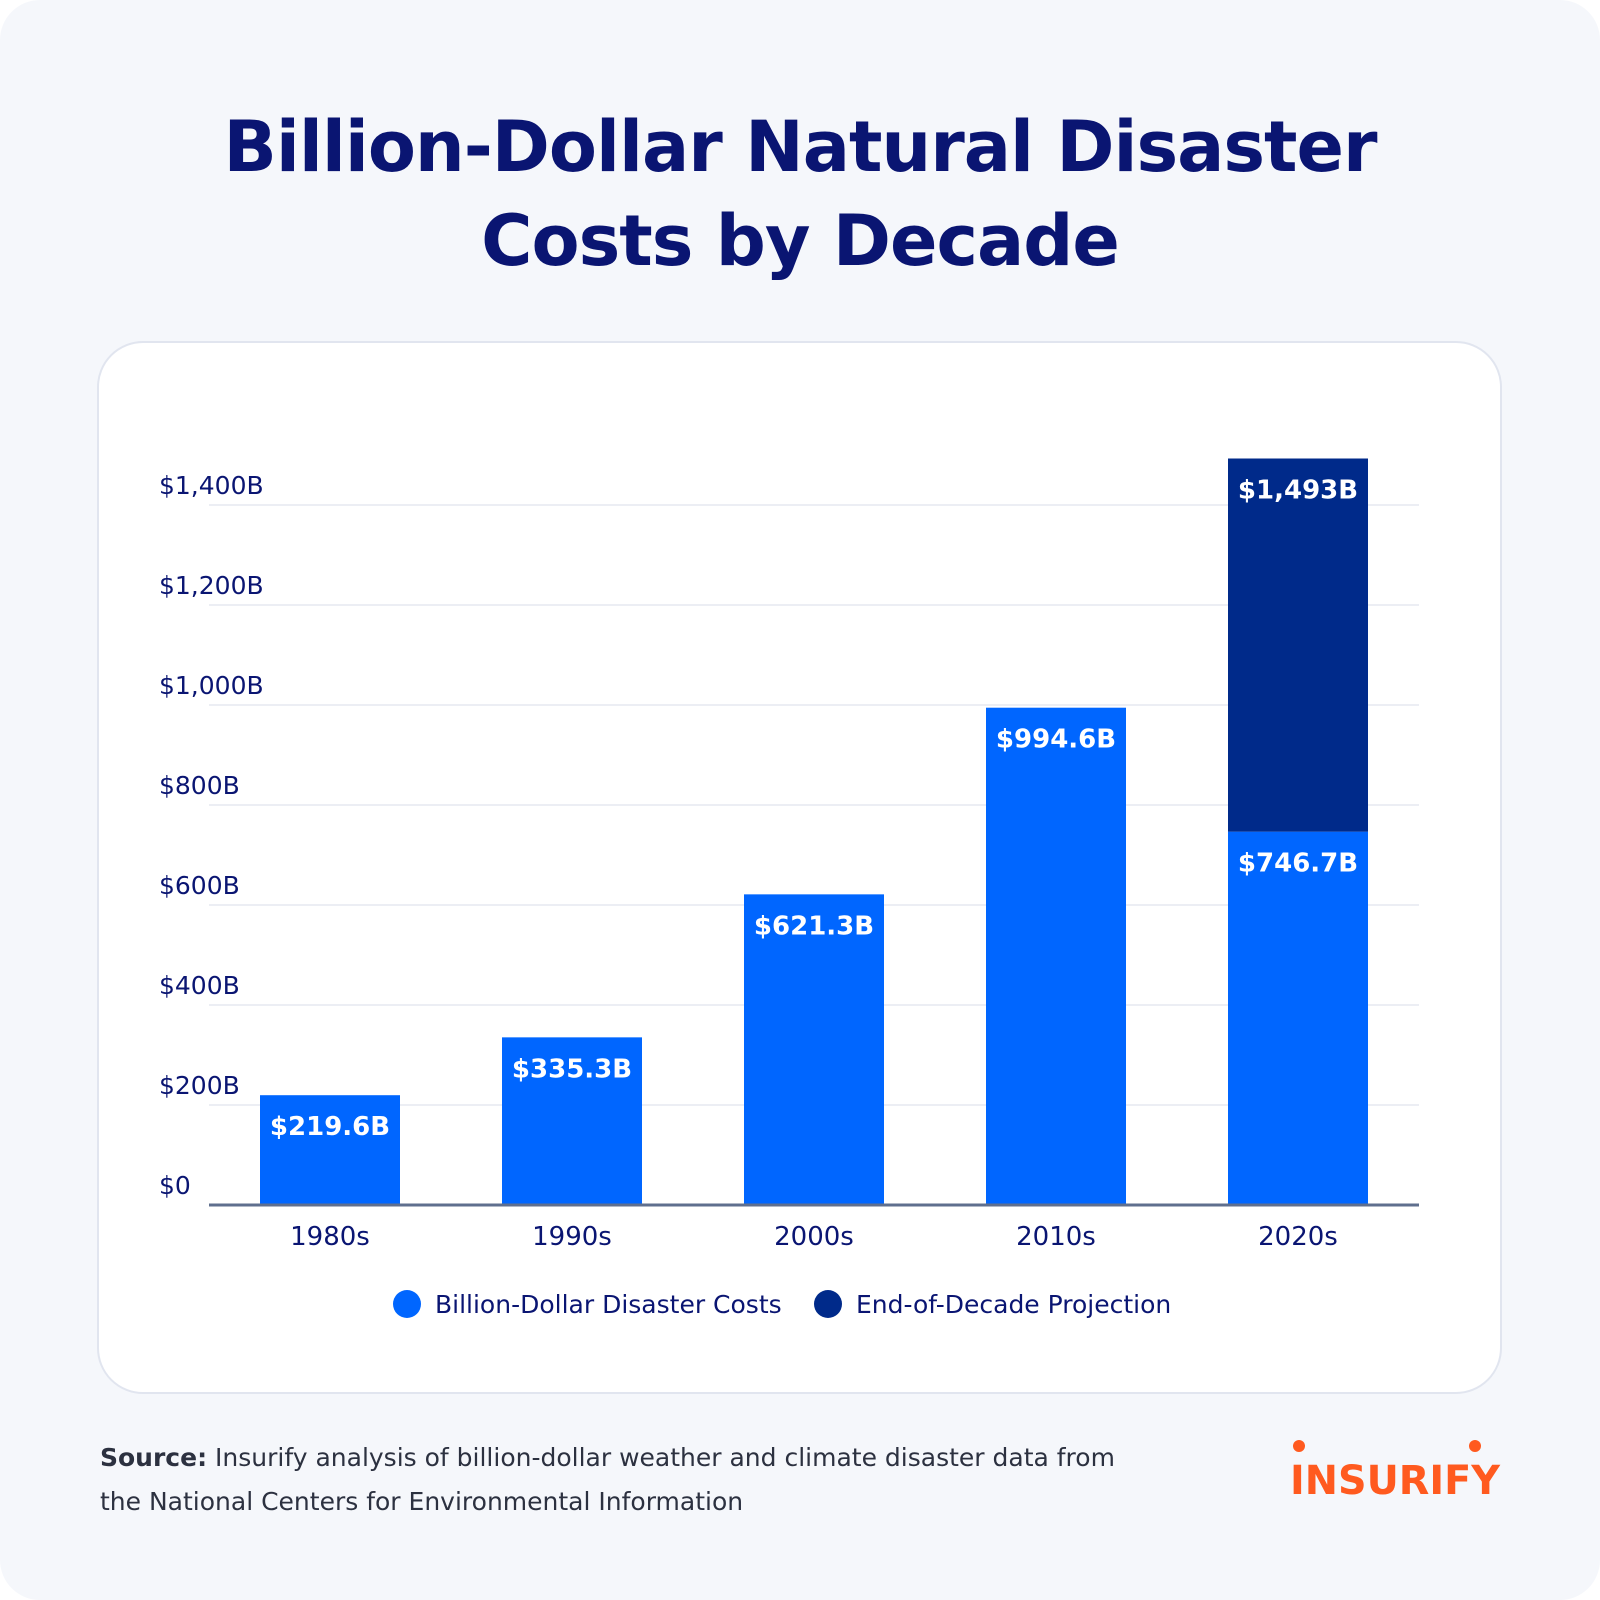 The height and width of the screenshot is (1600, 1600). Describe the element at coordinates (608, 1304) in the screenshot. I see `legend-label-cost: Billion-Dollar Disaster Costs` at that location.